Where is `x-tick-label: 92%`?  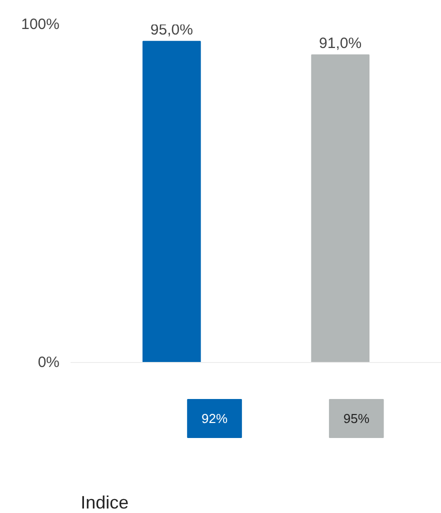 x-tick-label: 92% is located at coordinates (215, 418).